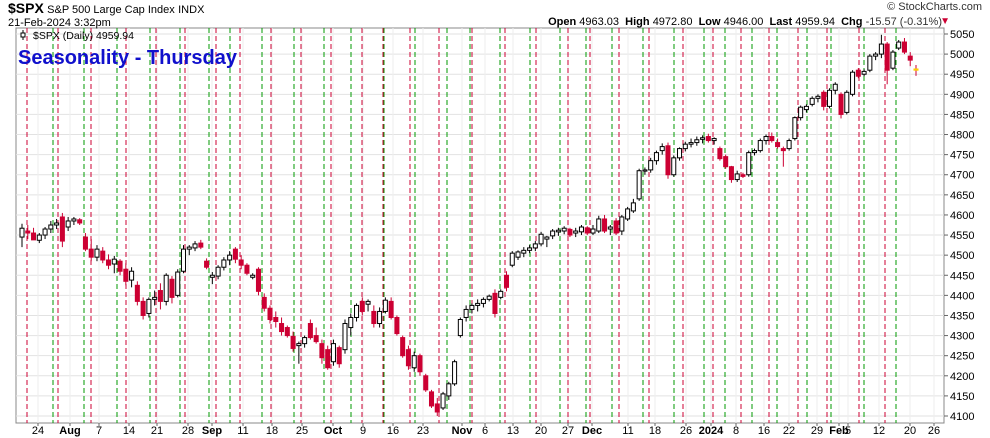 The width and height of the screenshot is (990, 438). What do you see at coordinates (69, 431) in the screenshot?
I see `x-tick-label: Aug` at bounding box center [69, 431].